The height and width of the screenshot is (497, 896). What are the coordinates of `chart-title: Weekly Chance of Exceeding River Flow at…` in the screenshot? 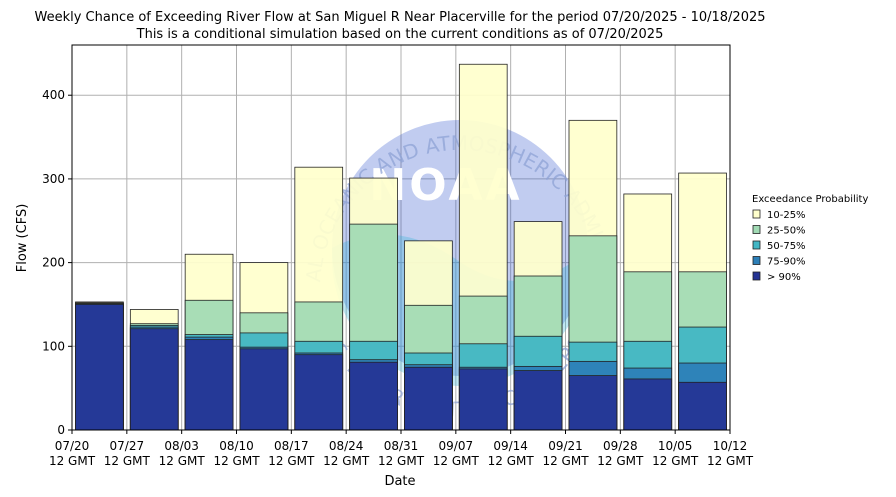 It's located at (399, 17).